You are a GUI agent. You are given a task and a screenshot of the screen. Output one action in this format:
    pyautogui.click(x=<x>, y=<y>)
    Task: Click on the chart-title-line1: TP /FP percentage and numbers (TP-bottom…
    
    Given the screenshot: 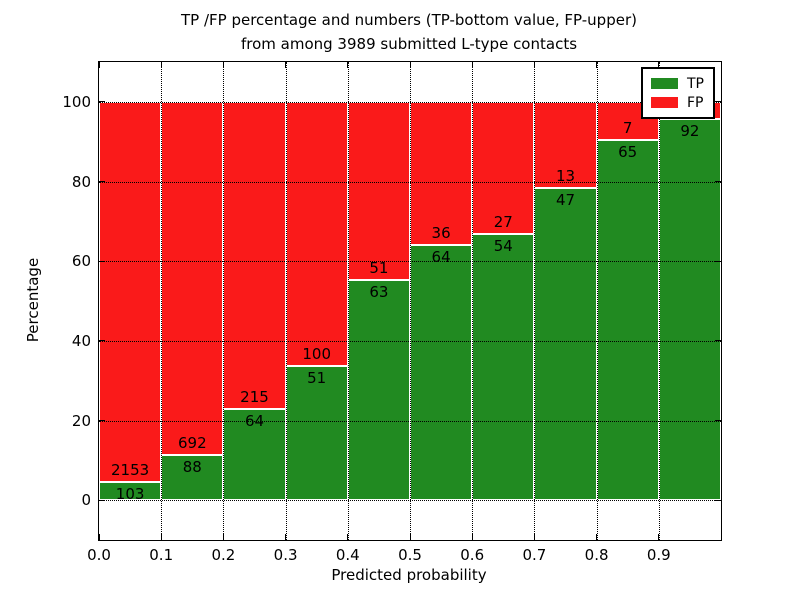 What is the action you would take?
    pyautogui.click(x=409, y=20)
    